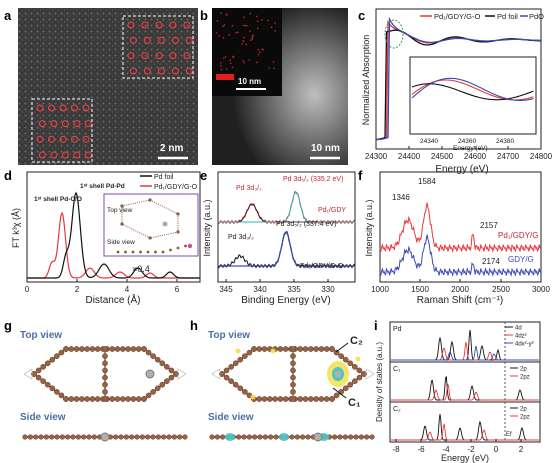  What do you see at coordinates (62, 130) in the screenshot?
I see `inset-box-bottom` at bounding box center [62, 130].